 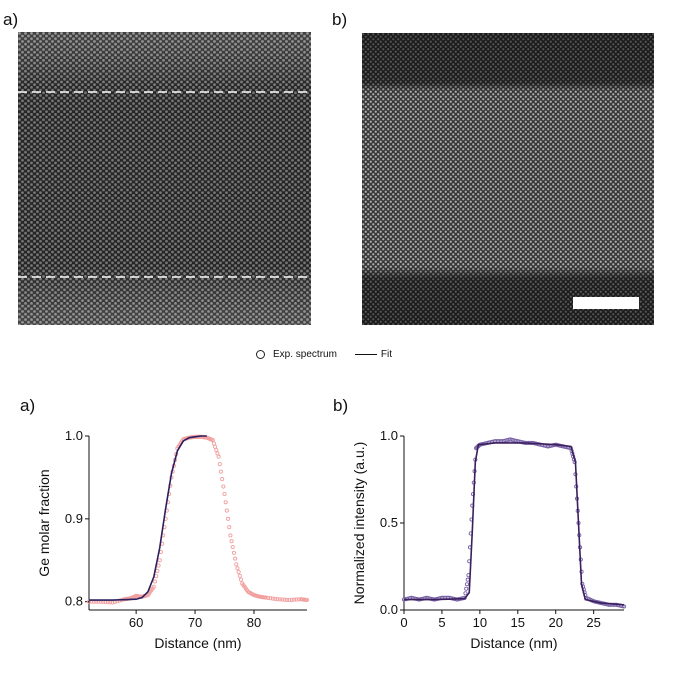 What do you see at coordinates (11, 19) in the screenshot?
I see `panel-label-a-top: a)` at bounding box center [11, 19].